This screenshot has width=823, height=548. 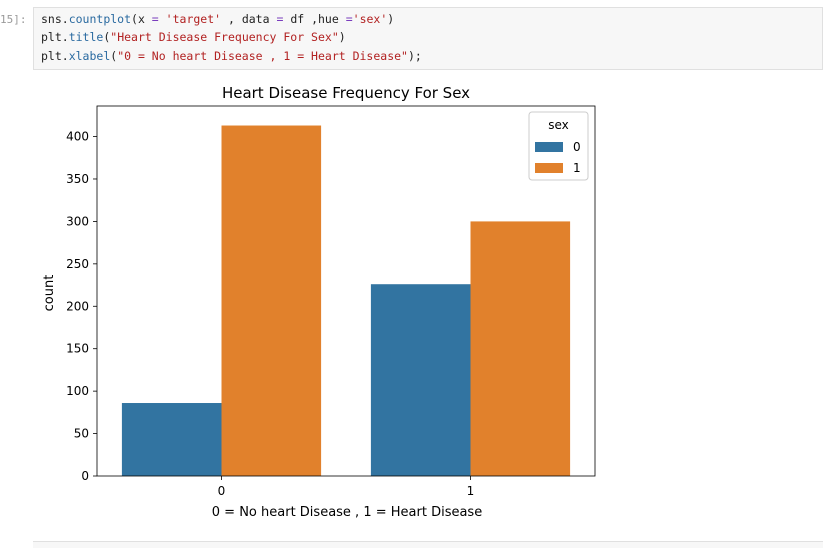 I want to click on x-tick-label: 0, so click(x=222, y=491).